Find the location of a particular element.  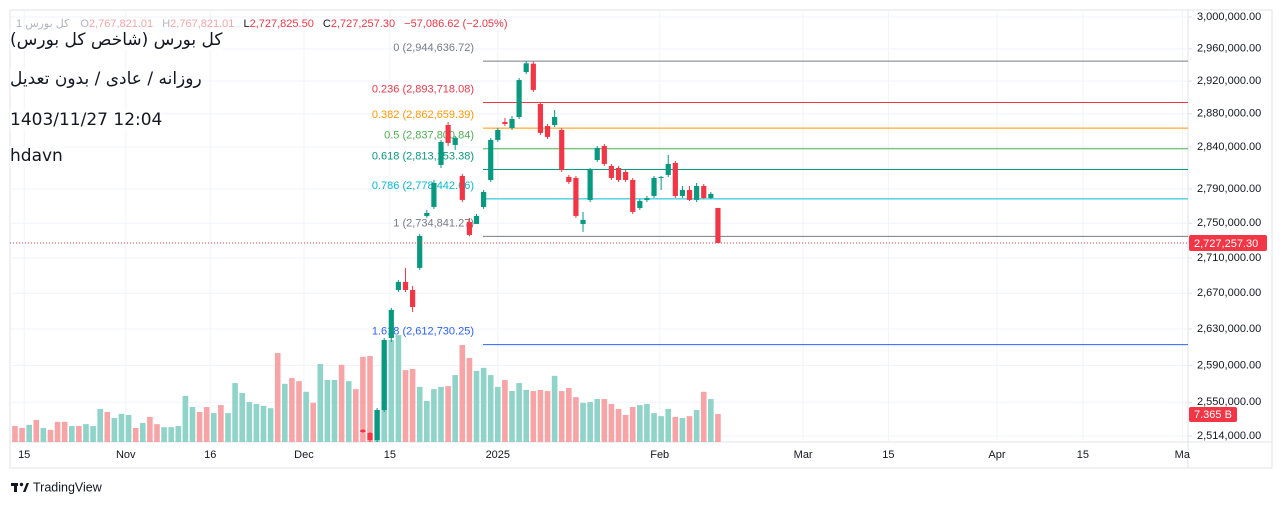

volume-tag is located at coordinates (1213, 414).